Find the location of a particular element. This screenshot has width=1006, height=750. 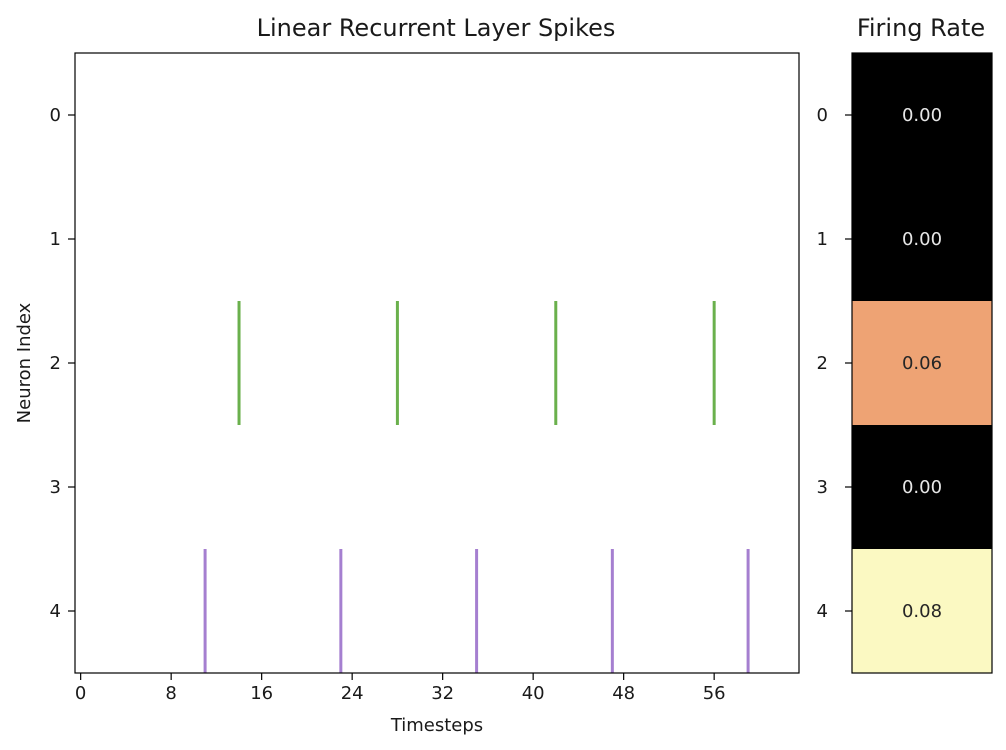

raster-title: Linear Recurrent Layer Spikes is located at coordinates (436, 28).